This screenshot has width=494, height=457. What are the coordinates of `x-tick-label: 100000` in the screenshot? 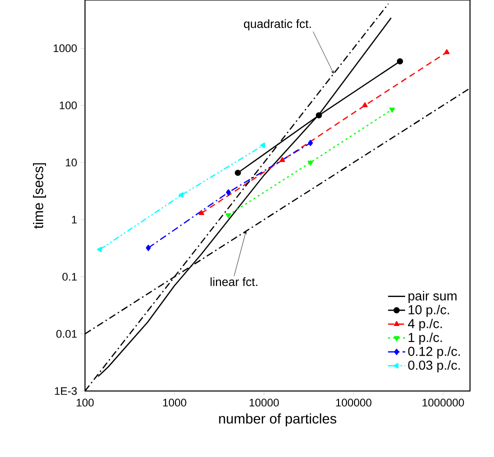 It's located at (354, 402).